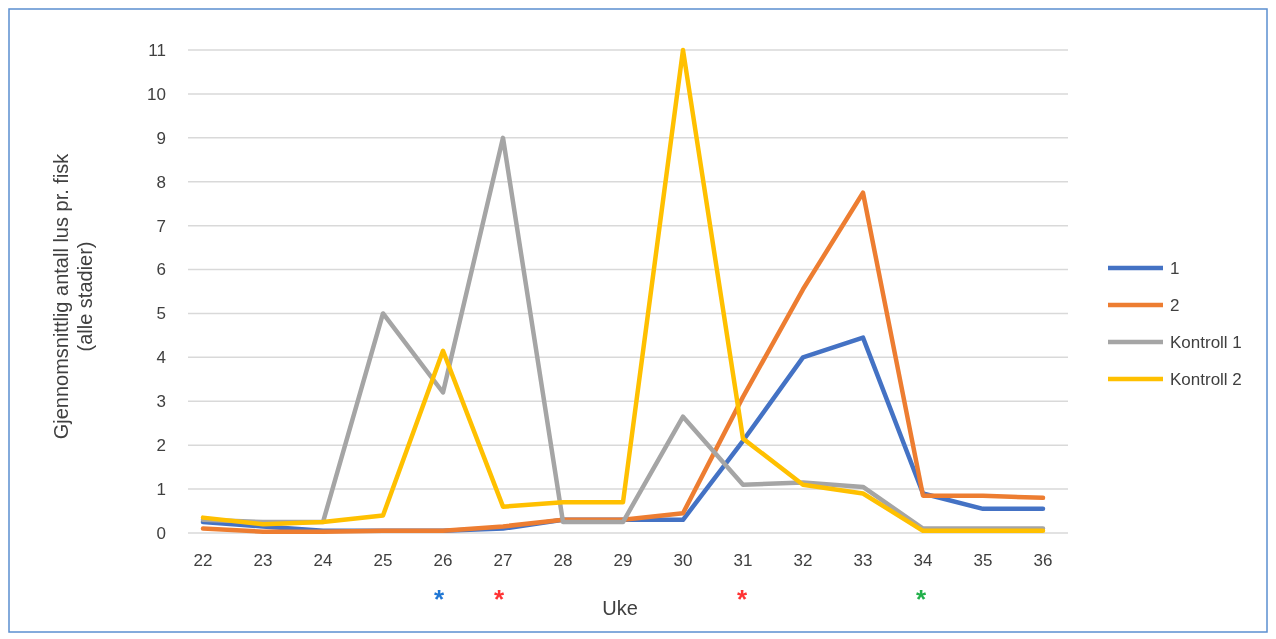  I want to click on y-tick-label: 5, so click(161, 314).